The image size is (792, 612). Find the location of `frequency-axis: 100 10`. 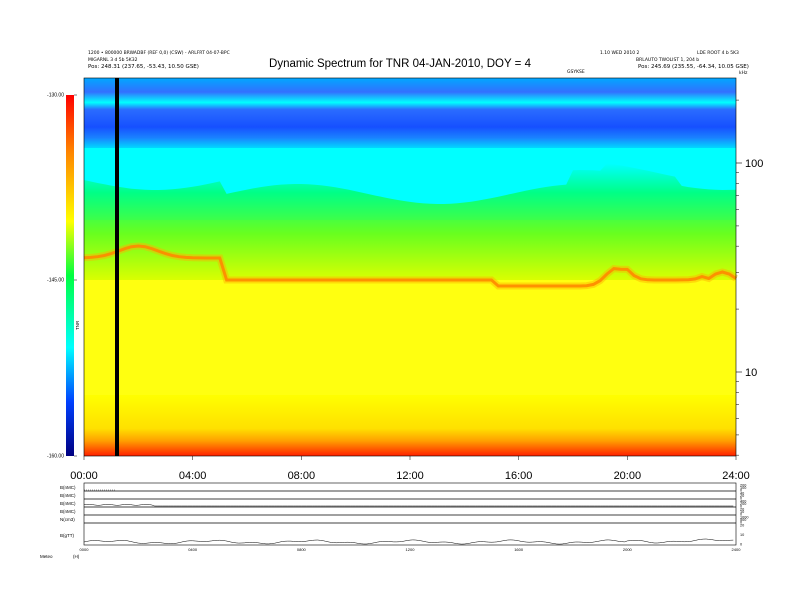

frequency-axis: 100 10 is located at coordinates (749, 277).